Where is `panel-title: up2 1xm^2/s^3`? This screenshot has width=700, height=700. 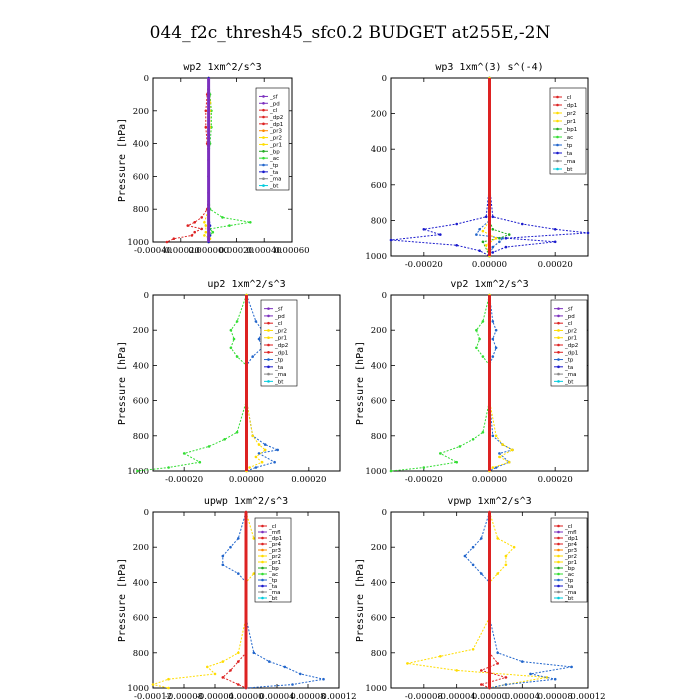 panel-title: up2 1xm^2/s^3 is located at coordinates (246, 284).